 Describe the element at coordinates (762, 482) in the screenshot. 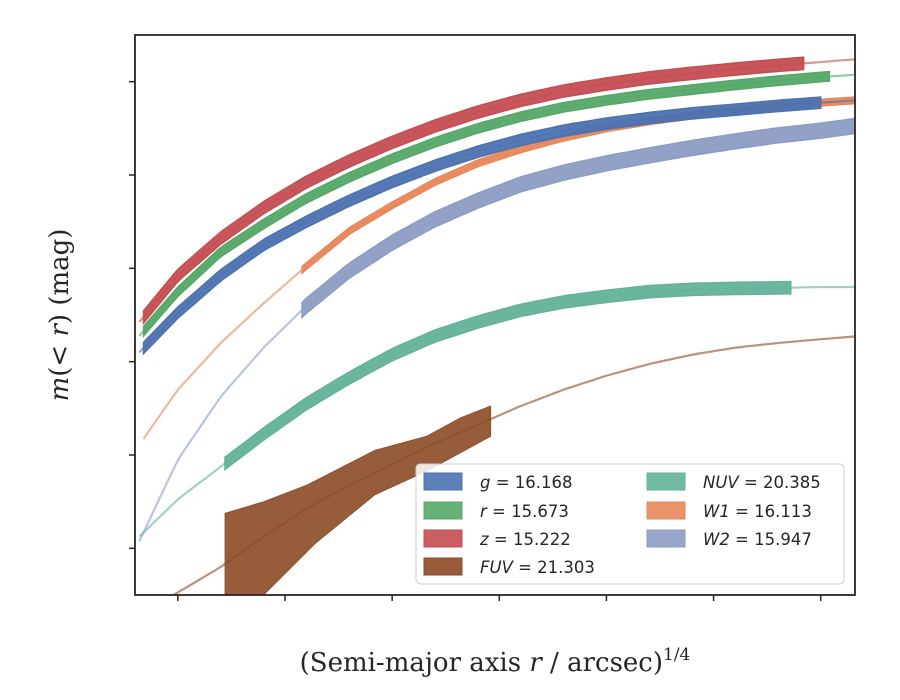

I see `legend-label-nuv: NUV = 20.385` at that location.